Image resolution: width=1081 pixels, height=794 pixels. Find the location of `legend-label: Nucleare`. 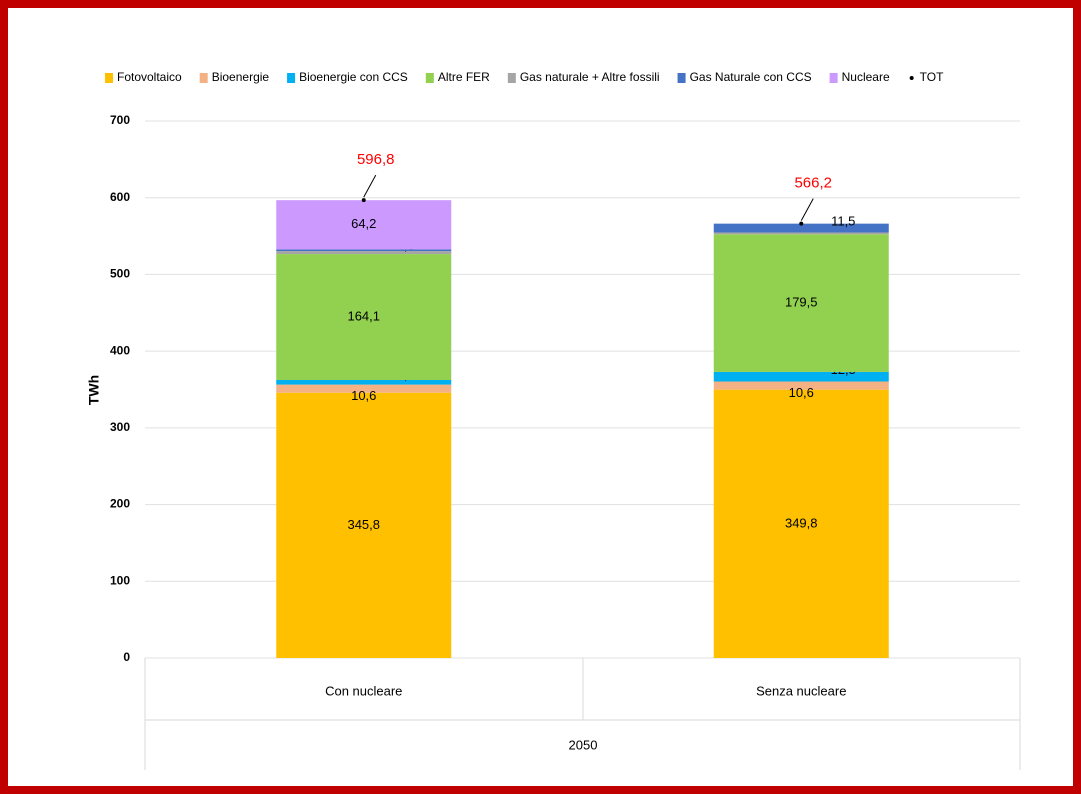

legend-label: Nucleare is located at coordinates (866, 77).